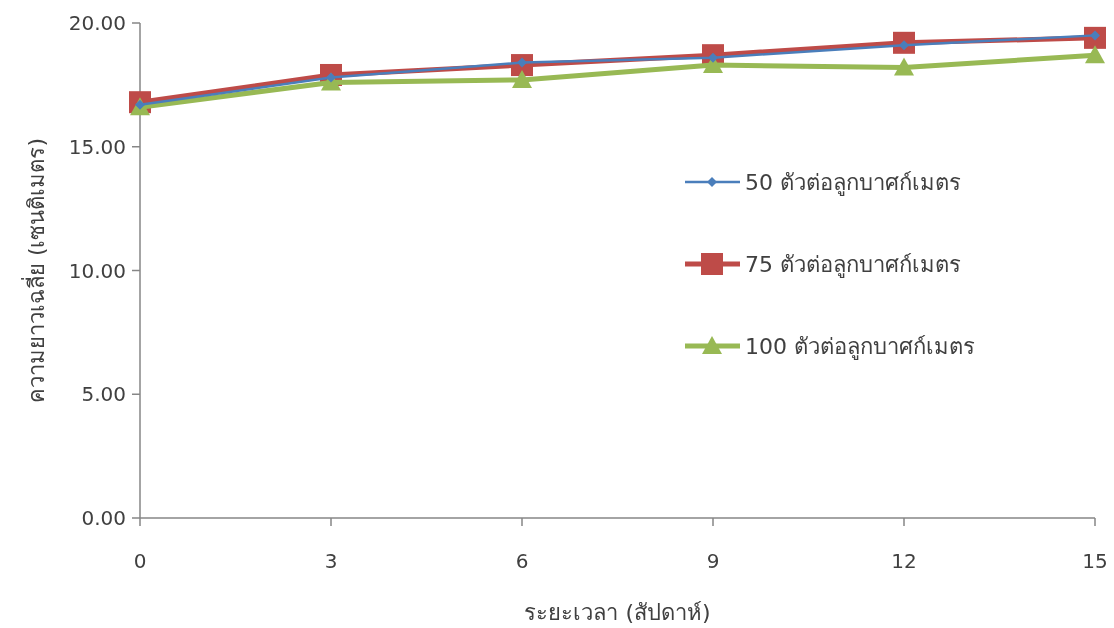 The height and width of the screenshot is (628, 1114). What do you see at coordinates (140, 561) in the screenshot?
I see `x-tick-label: 0` at bounding box center [140, 561].